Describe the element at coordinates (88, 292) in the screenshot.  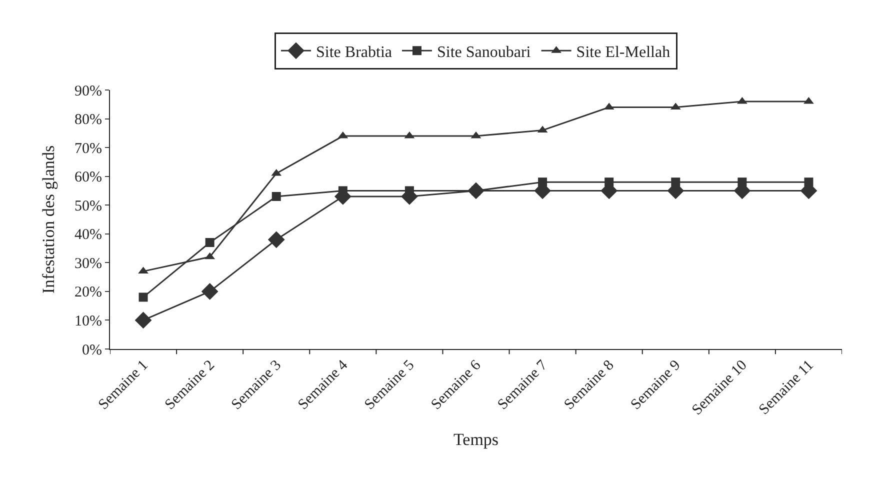
I see `y-tick-label: 20%` at that location.